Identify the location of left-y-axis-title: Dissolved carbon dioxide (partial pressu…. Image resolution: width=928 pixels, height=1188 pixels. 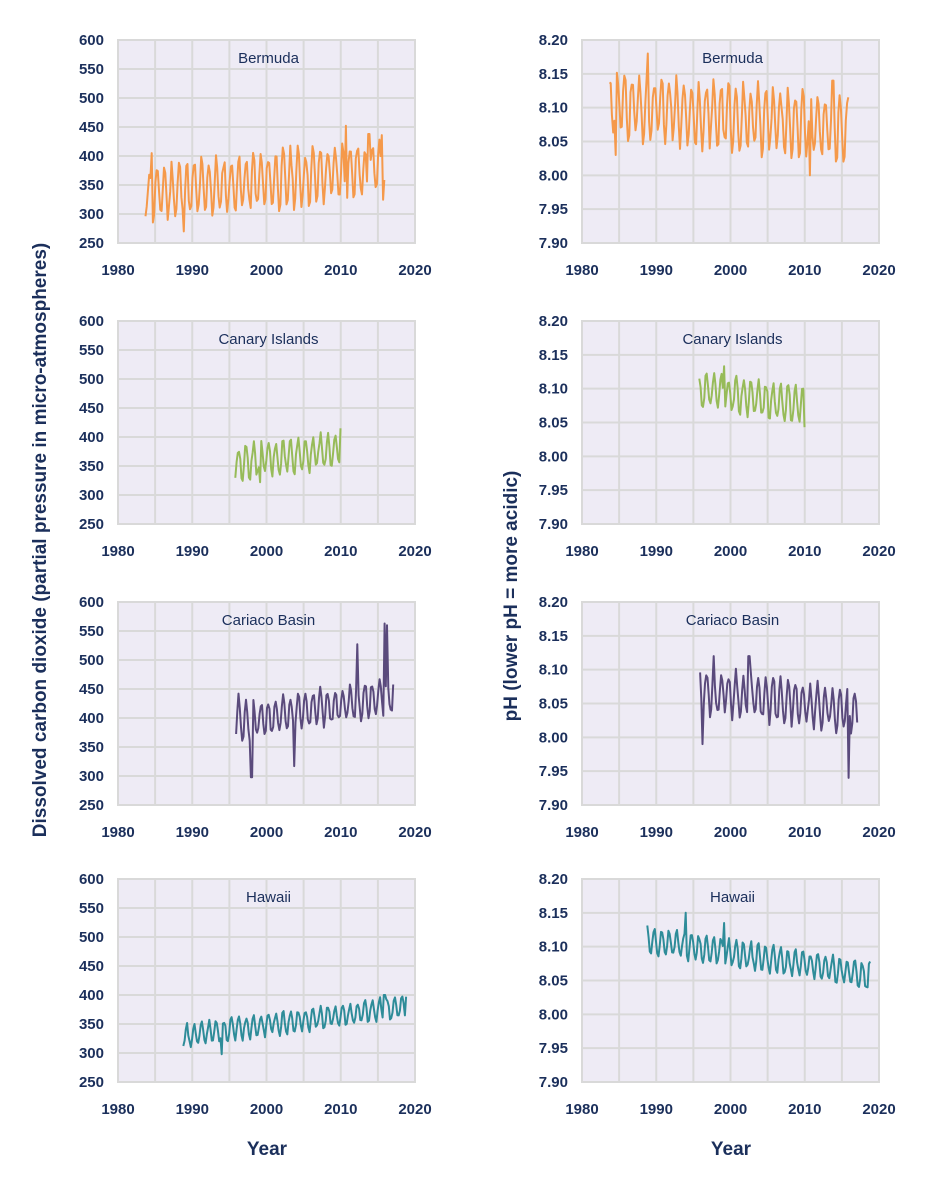
(40, 540).